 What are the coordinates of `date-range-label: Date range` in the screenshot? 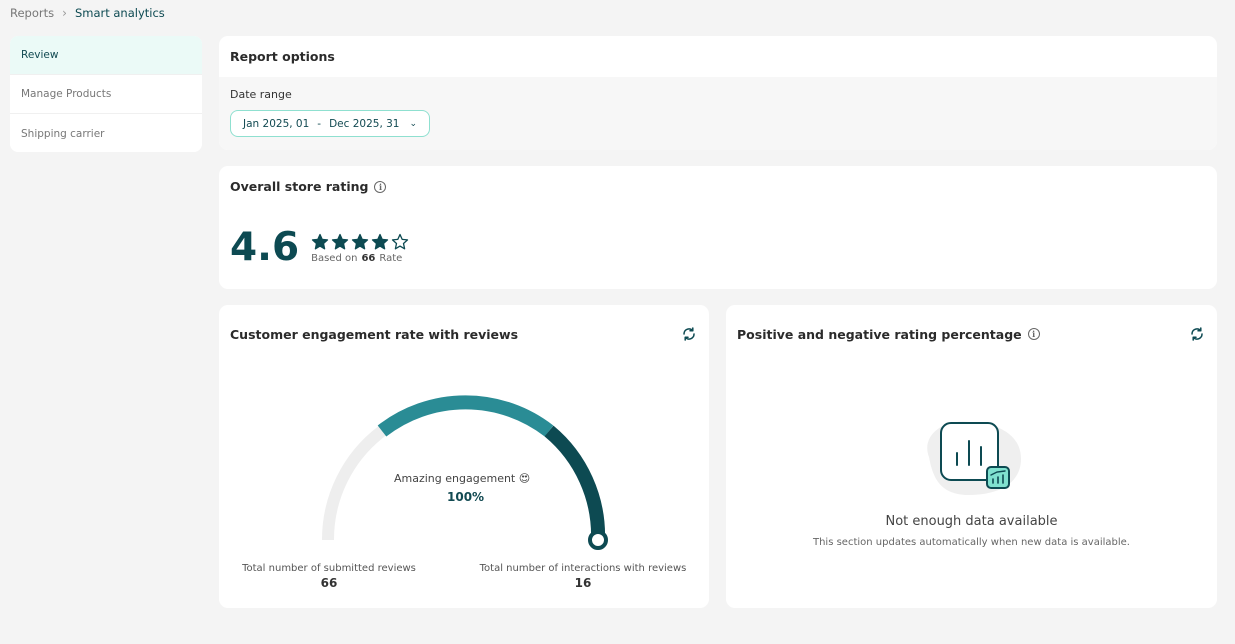 It's located at (261, 94).